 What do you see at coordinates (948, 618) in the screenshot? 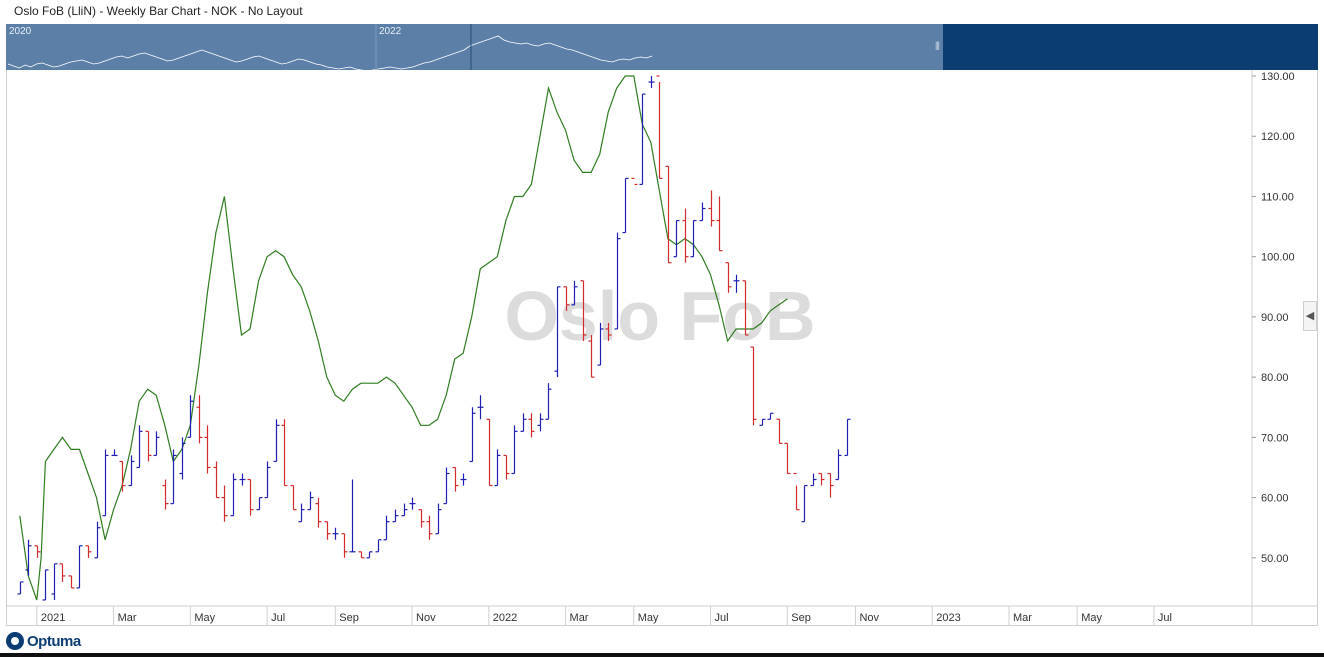
I see `x-tick-label: 2023` at bounding box center [948, 618].